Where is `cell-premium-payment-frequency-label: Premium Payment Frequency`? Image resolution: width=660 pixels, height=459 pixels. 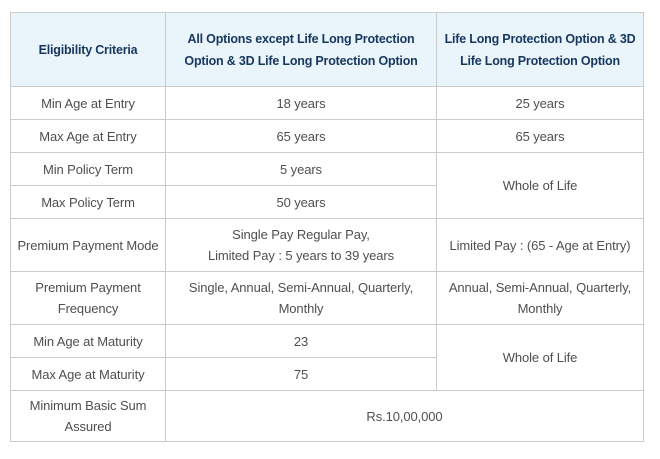
cell-premium-payment-frequency-label: Premium Payment Frequency is located at coordinates (88, 298).